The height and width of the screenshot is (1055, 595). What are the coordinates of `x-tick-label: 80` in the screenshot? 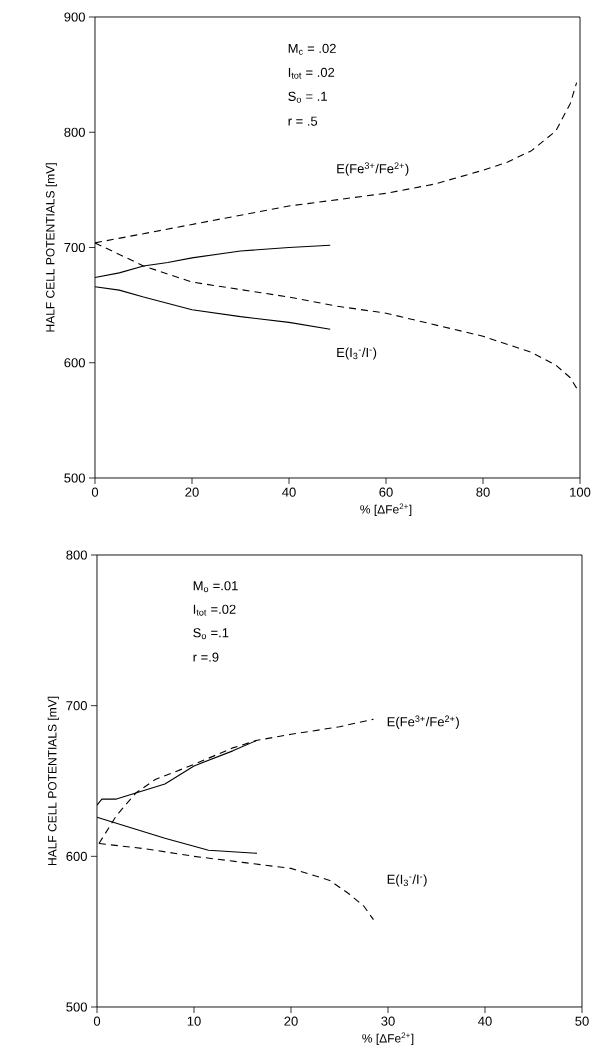 It's located at (483, 492).